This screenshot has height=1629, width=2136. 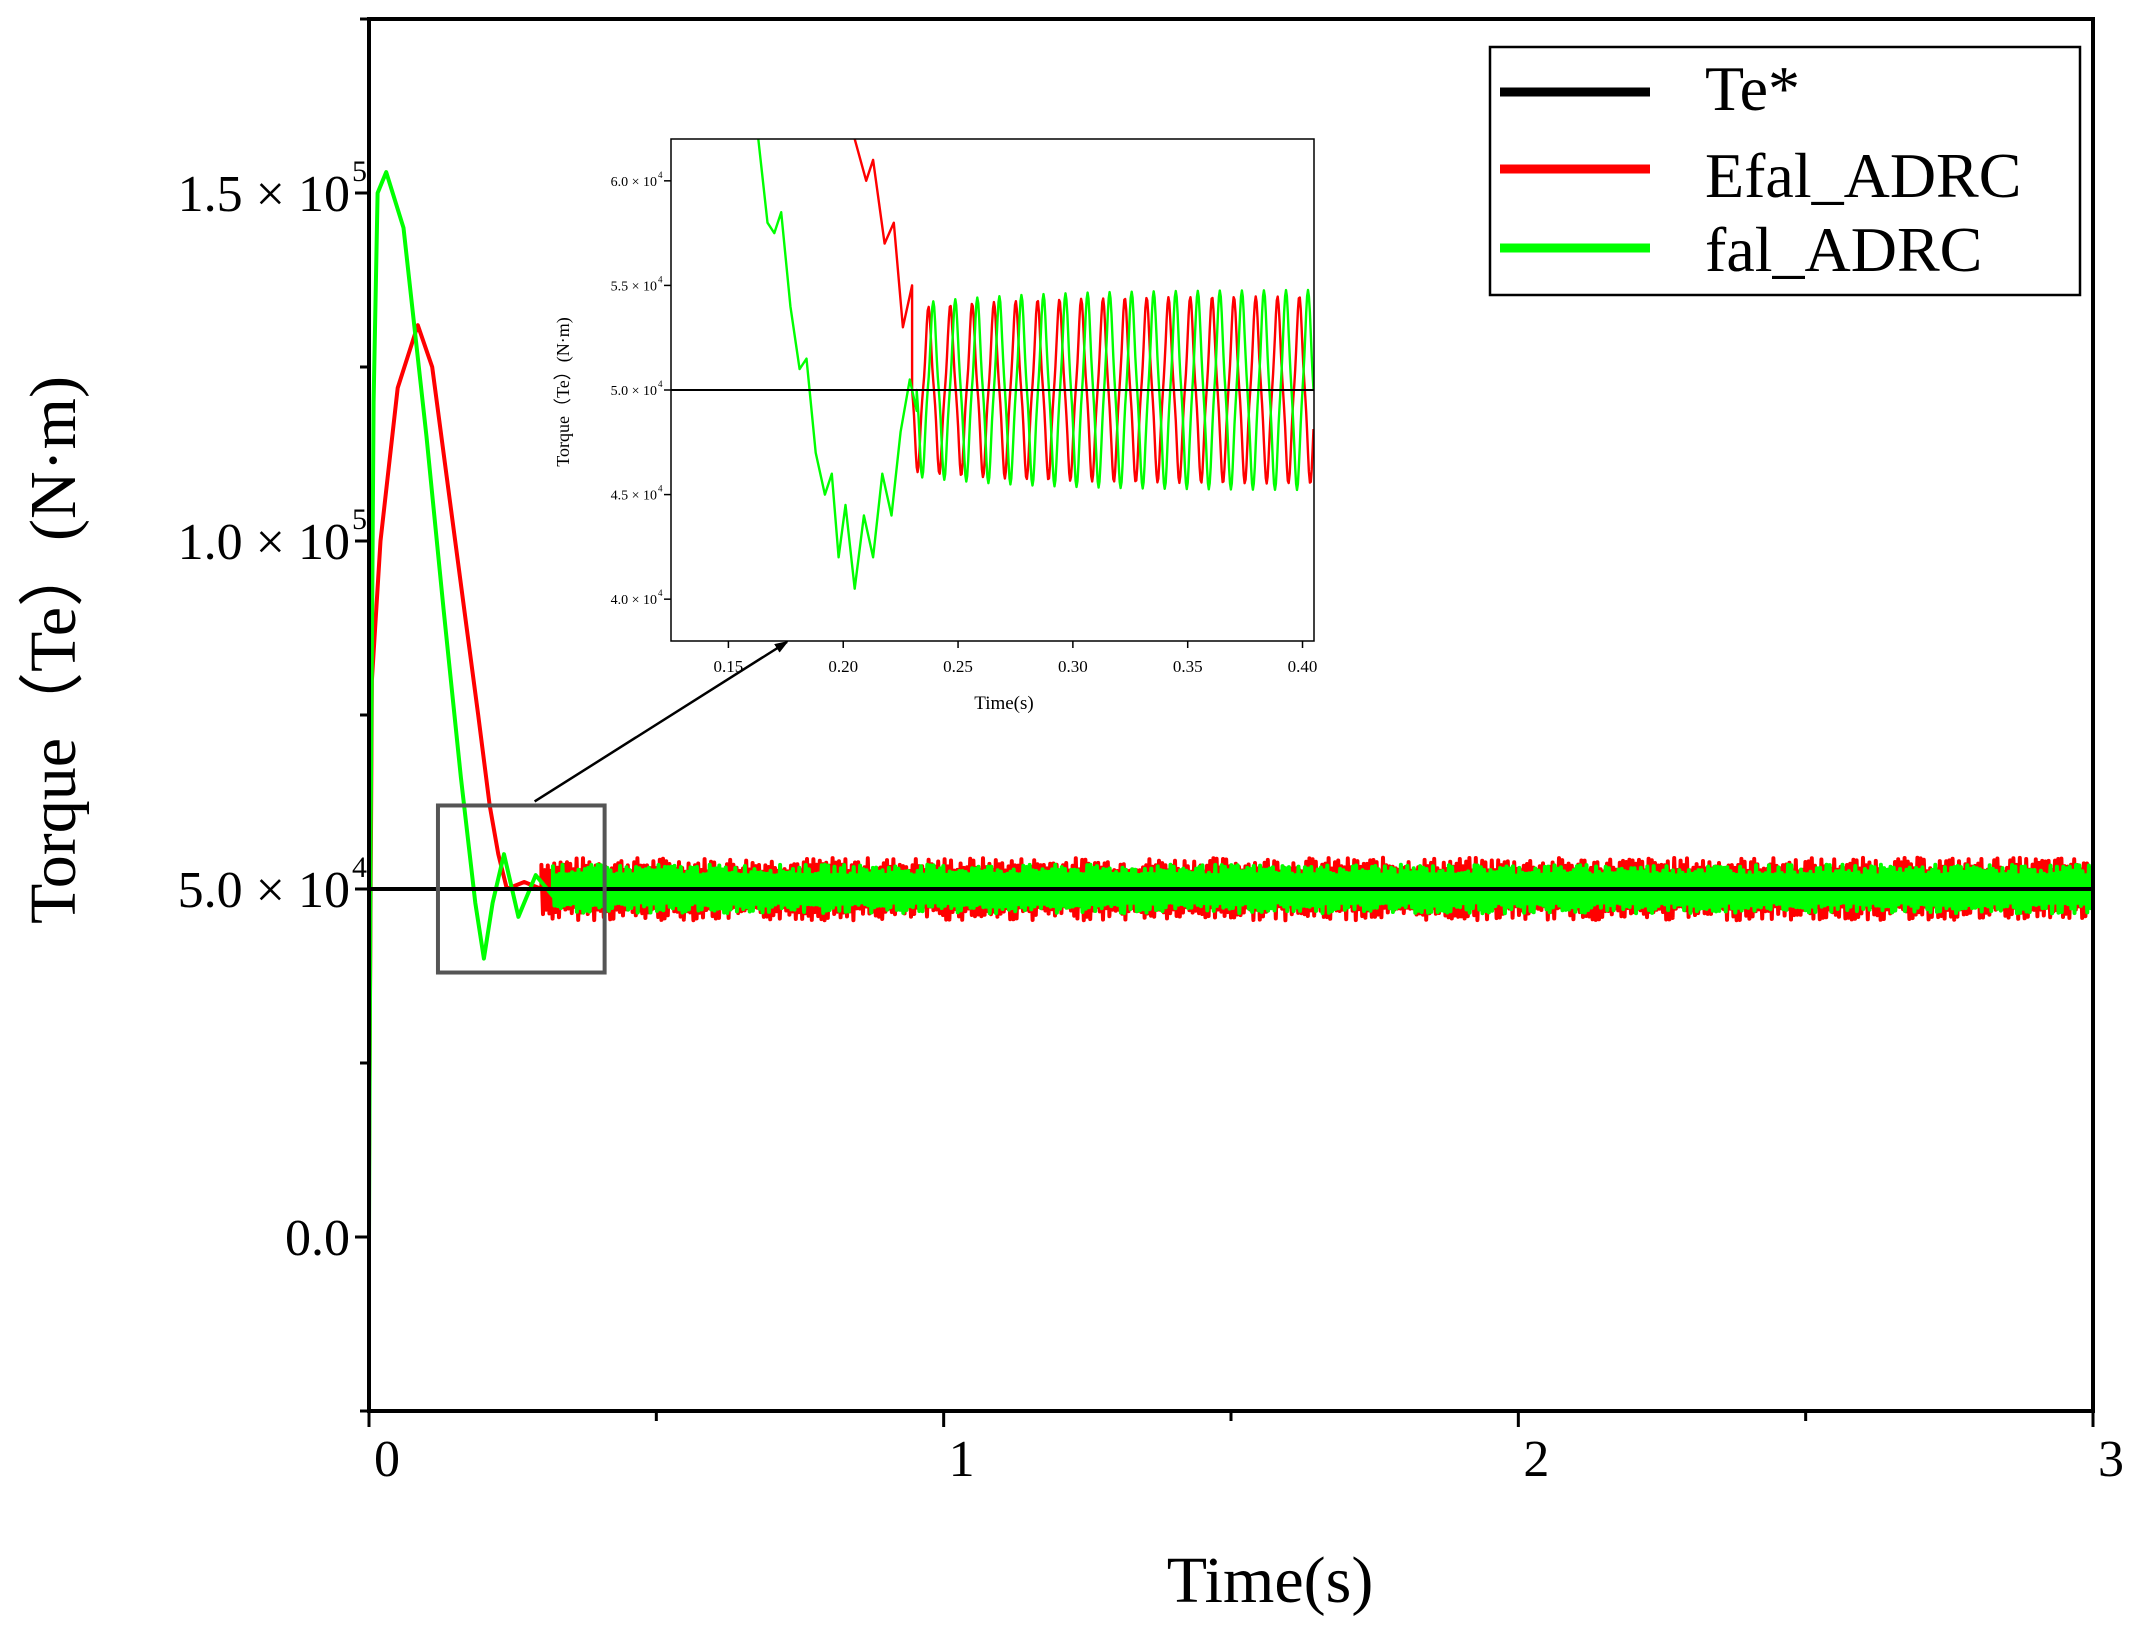 What do you see at coordinates (264, 194) in the screenshot?
I see `y-tick-label: 1.5 × 10` at bounding box center [264, 194].